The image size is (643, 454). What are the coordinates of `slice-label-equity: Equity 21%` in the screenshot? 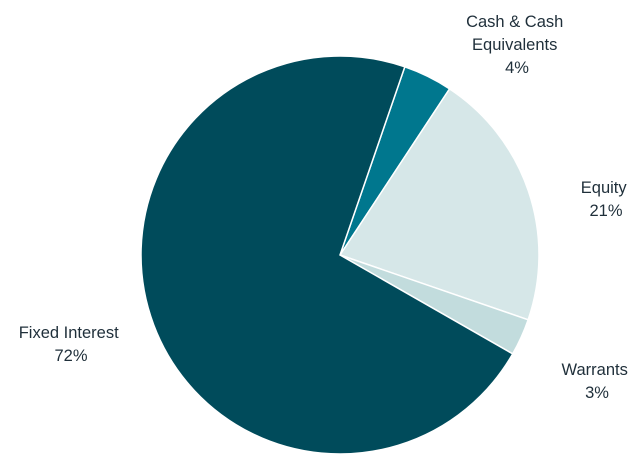 It's located at (606, 199).